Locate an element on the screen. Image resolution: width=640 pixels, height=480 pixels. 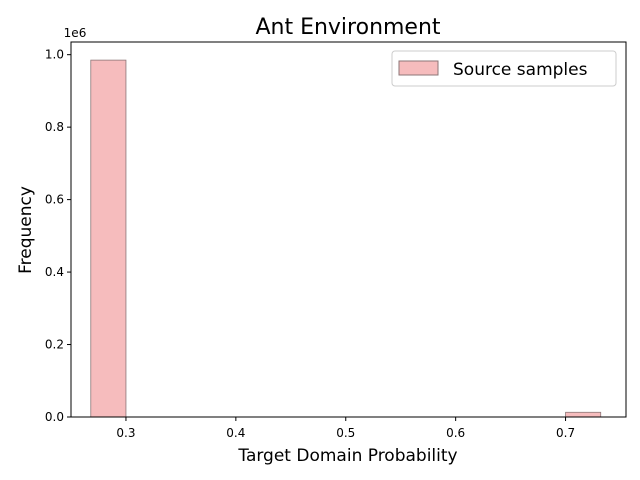
x-tick-label: 0.6 is located at coordinates (455, 433).